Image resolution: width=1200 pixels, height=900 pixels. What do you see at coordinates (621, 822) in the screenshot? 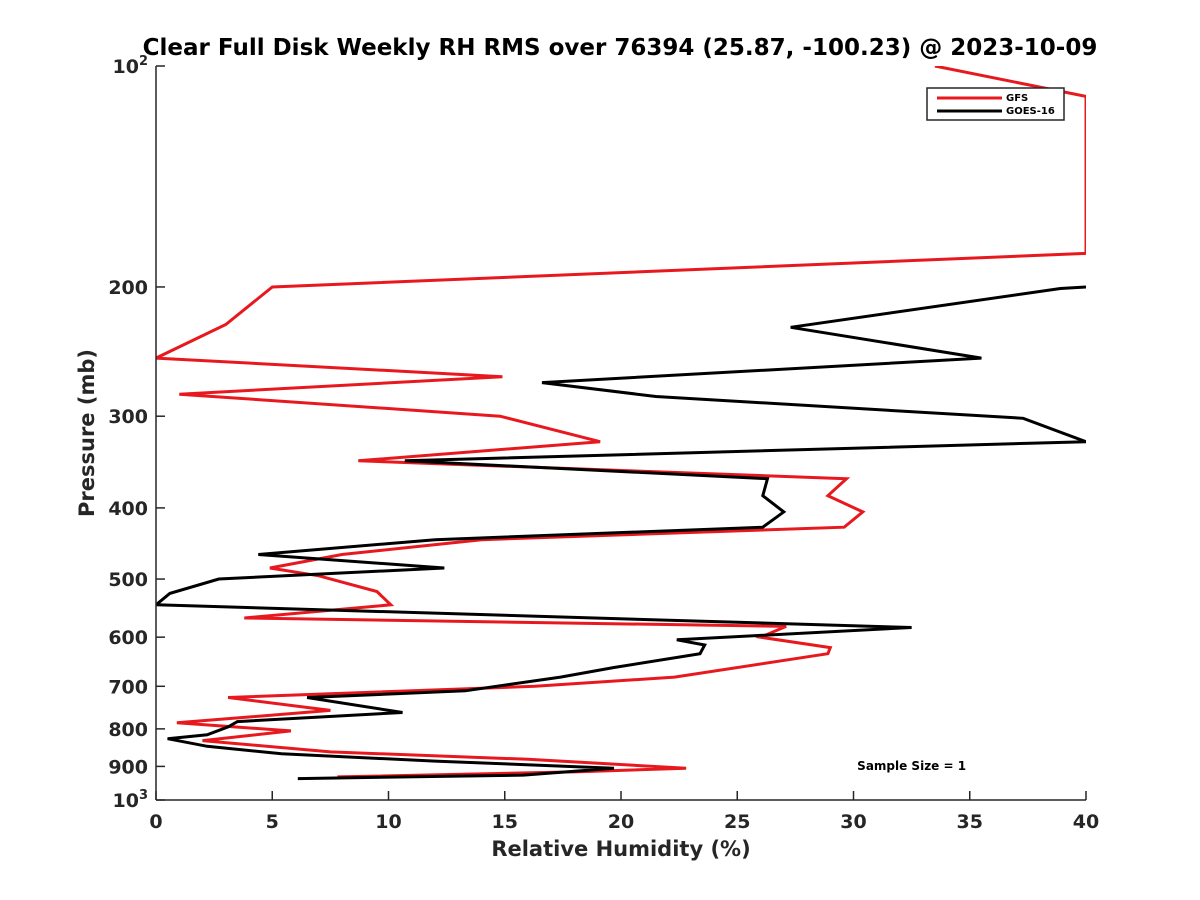
I see `x-tick-label: 20` at bounding box center [621, 822].